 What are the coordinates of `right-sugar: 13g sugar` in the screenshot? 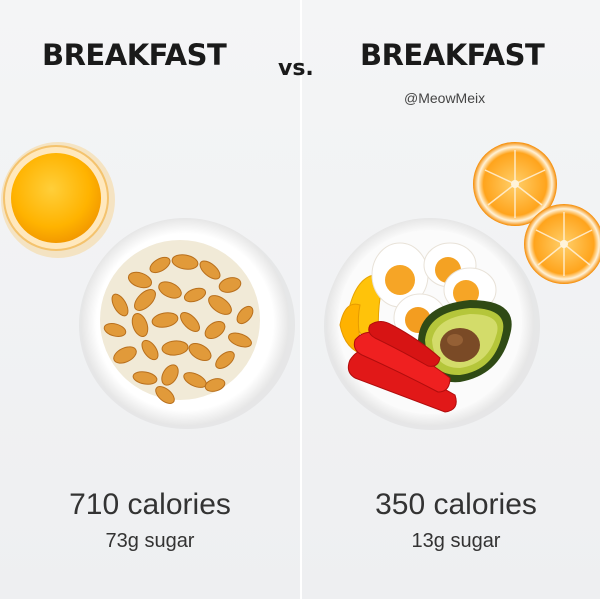 It's located at (456, 541).